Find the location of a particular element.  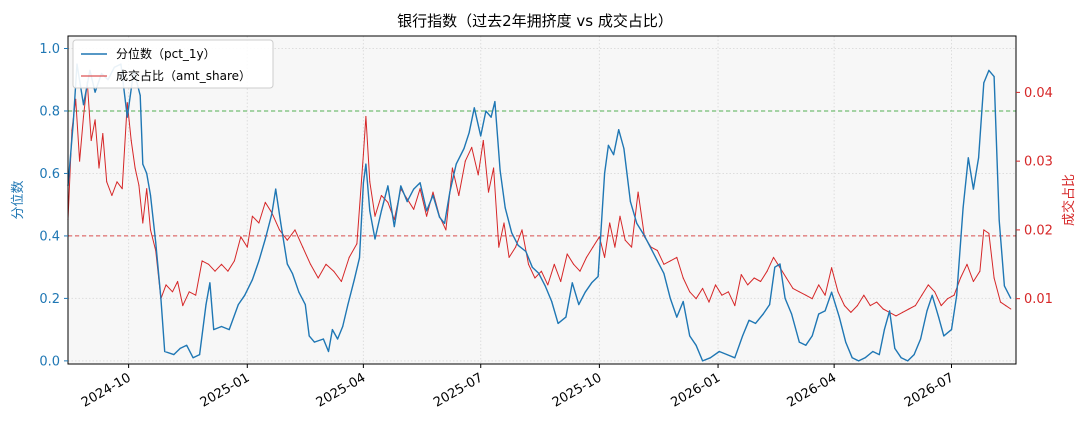

y-left-tick-label: 1.0 is located at coordinates (49, 49).